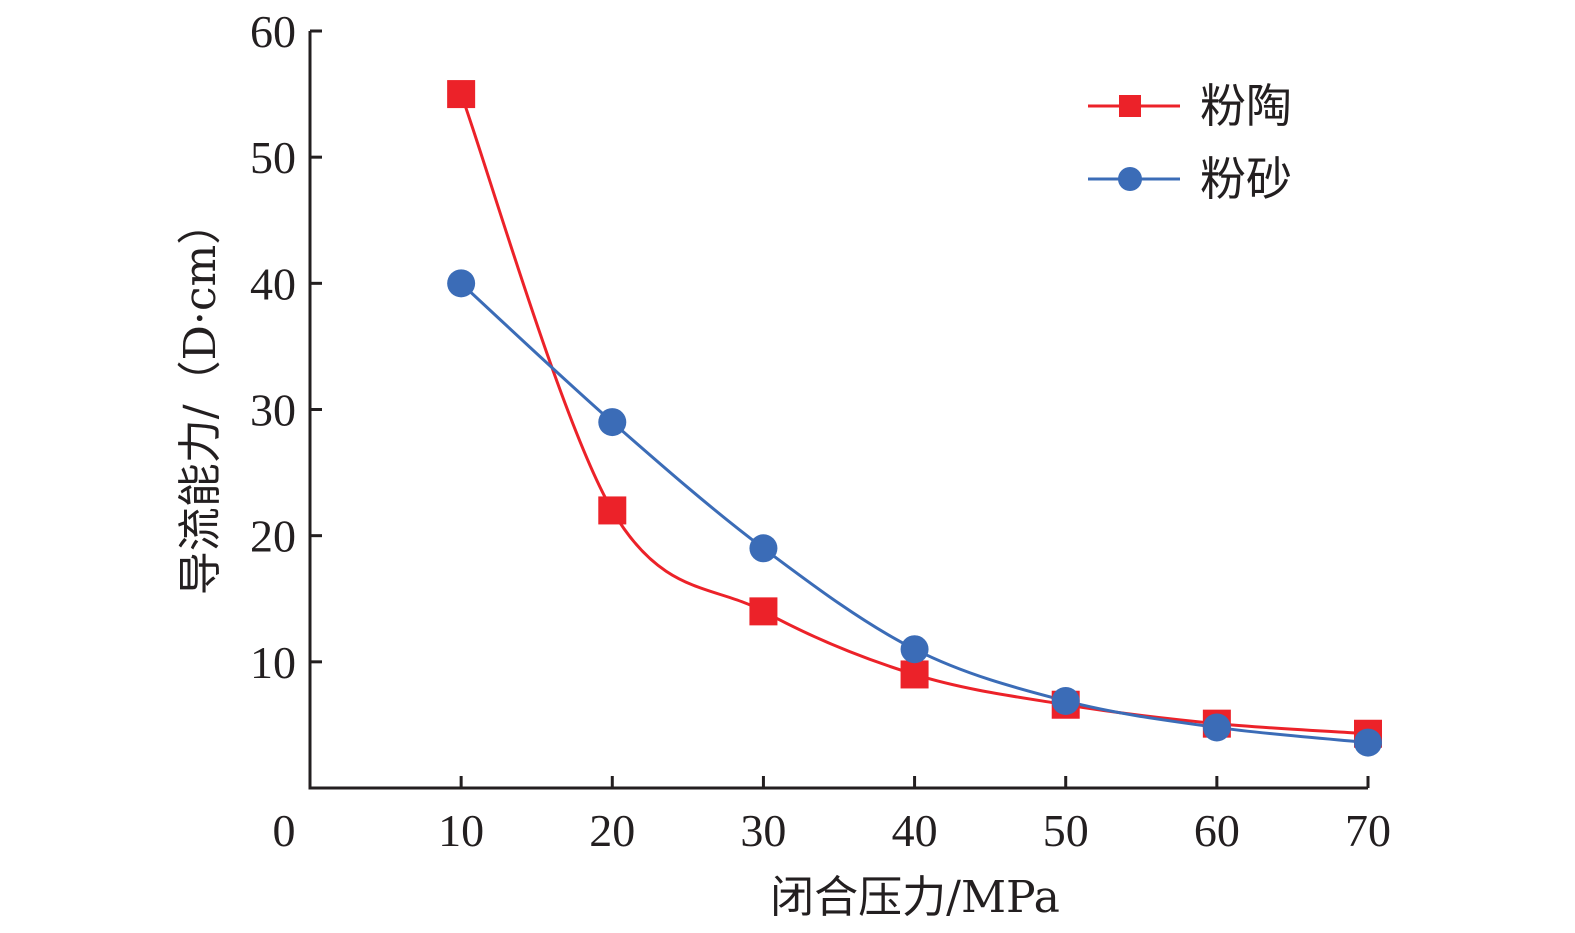 The height and width of the screenshot is (933, 1575). I want to click on y-tick-label: 50, so click(273, 157).